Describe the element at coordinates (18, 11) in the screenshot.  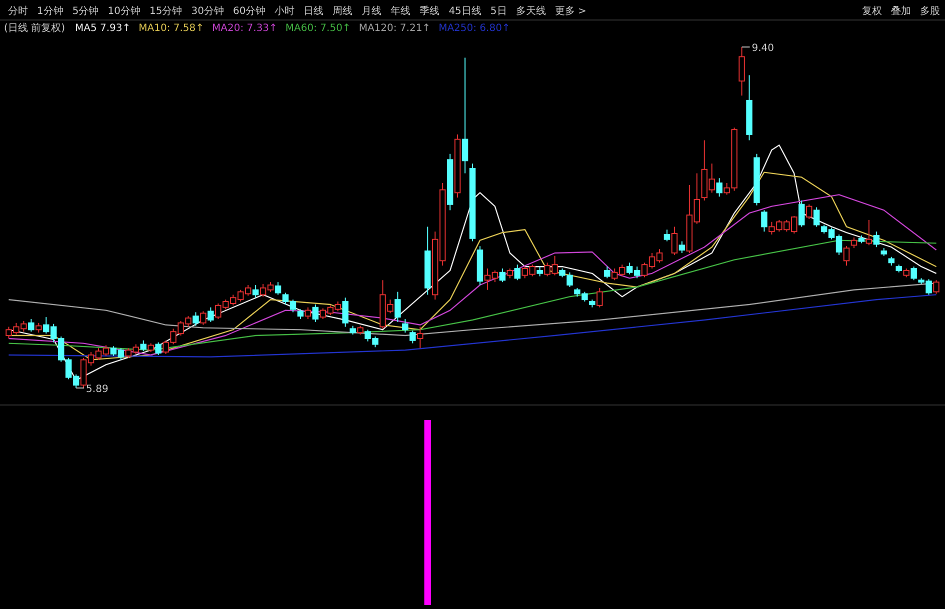
I see `text: 分时` at that location.